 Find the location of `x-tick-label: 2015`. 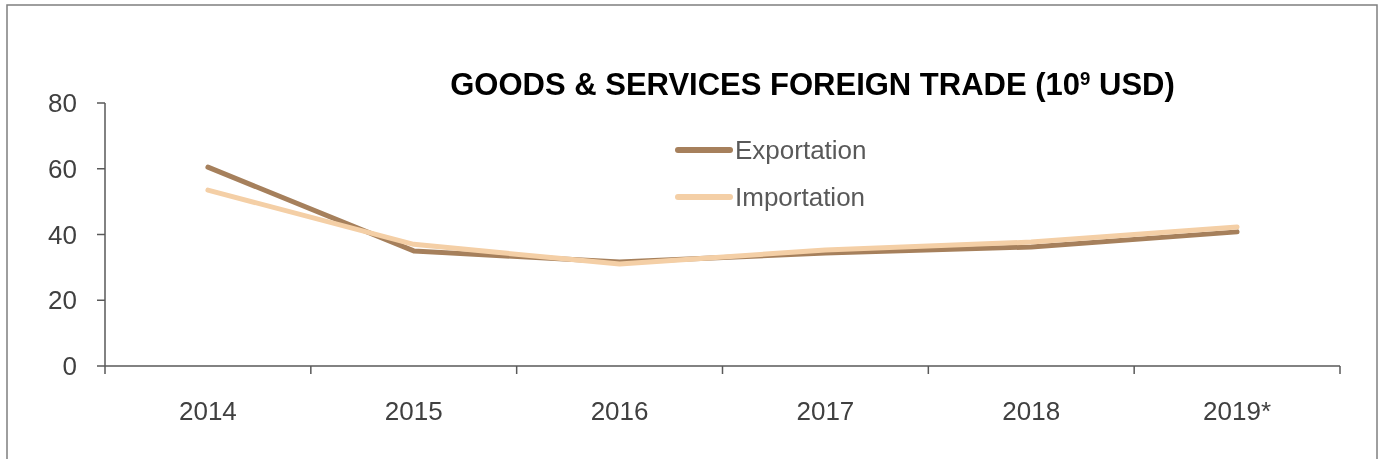

x-tick-label: 2015 is located at coordinates (413, 411).